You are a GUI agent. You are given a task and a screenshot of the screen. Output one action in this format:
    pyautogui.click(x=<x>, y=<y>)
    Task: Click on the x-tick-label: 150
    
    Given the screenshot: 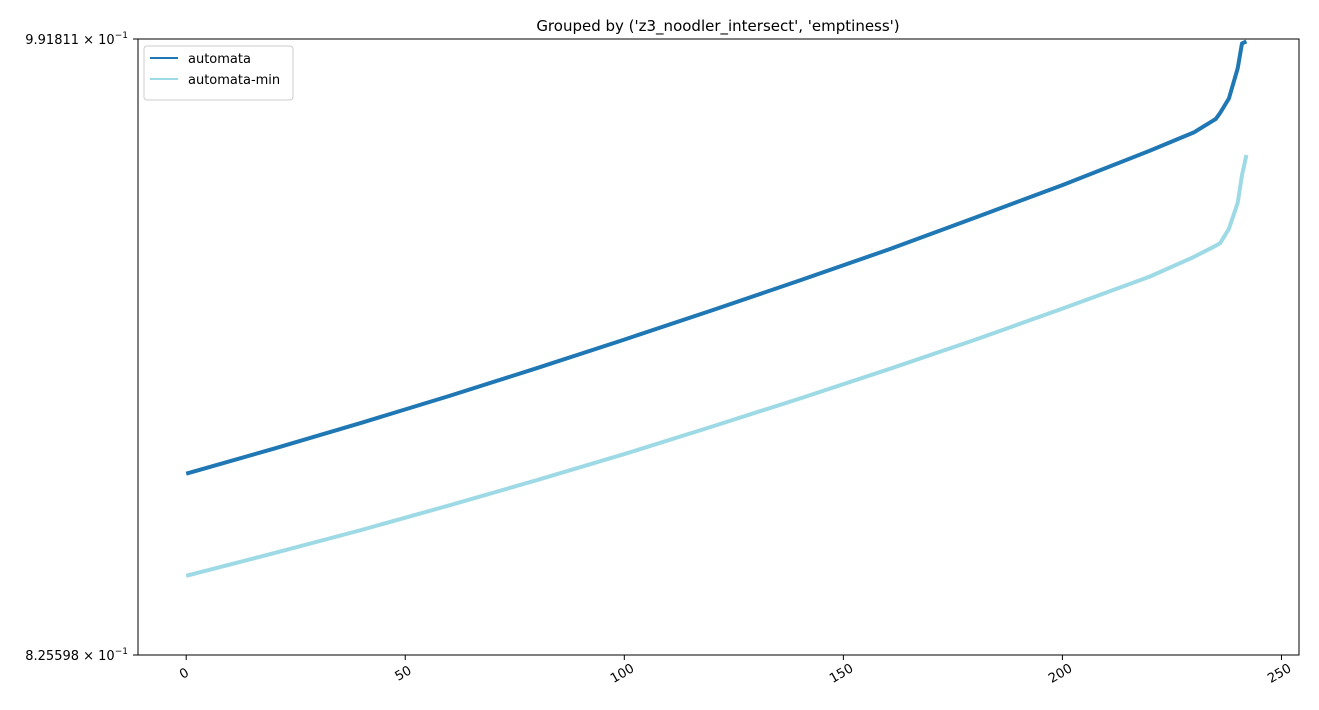 What is the action you would take?
    pyautogui.click(x=841, y=673)
    